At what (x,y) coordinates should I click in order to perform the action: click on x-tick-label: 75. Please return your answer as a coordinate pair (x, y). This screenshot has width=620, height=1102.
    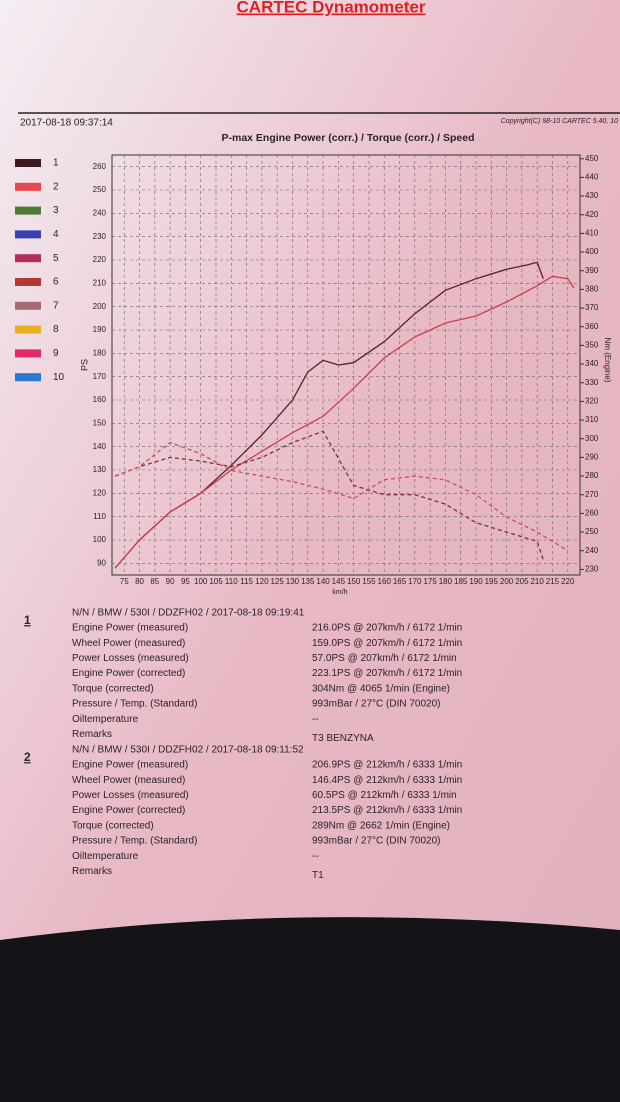
    Looking at the image, I should click on (124, 581).